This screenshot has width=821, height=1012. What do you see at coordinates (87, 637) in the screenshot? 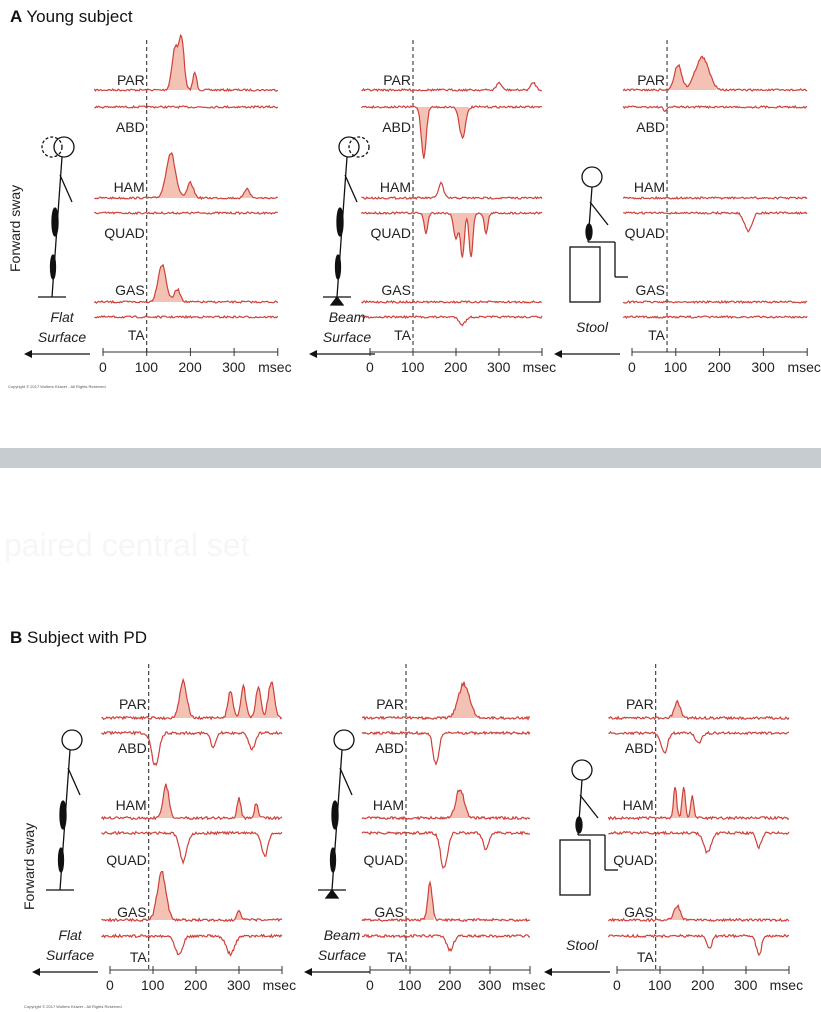
I see `panel-title-text: Subject with PD` at bounding box center [87, 637].